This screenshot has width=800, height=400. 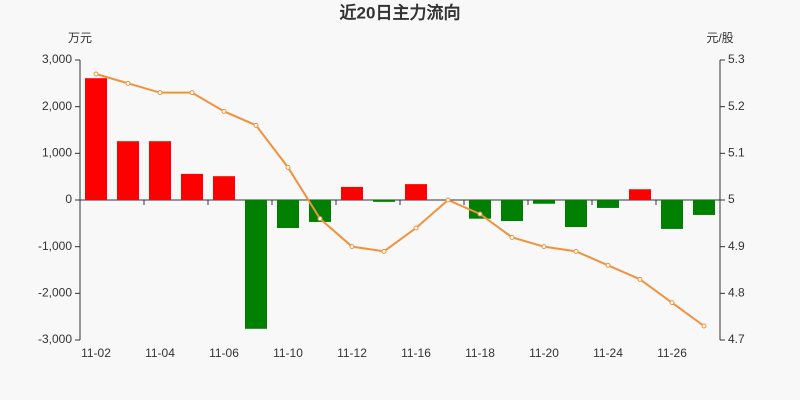 What do you see at coordinates (57, 59) in the screenshot?
I see `y-tick-label: 3,000` at bounding box center [57, 59].